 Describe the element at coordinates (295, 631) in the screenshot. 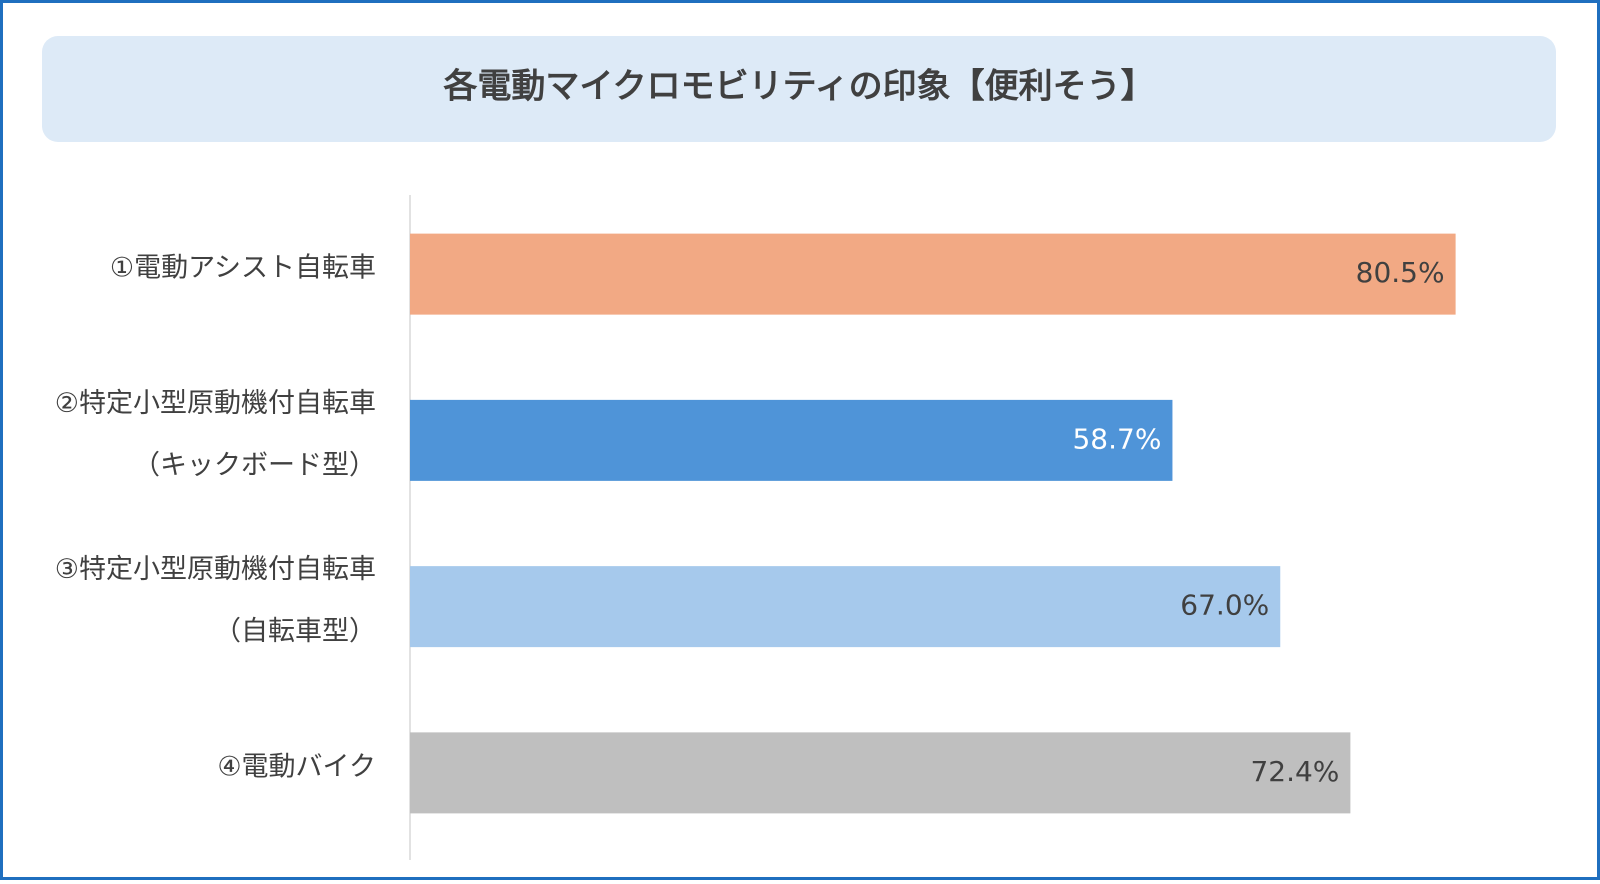

I see `category-label: （自転車型）` at that location.